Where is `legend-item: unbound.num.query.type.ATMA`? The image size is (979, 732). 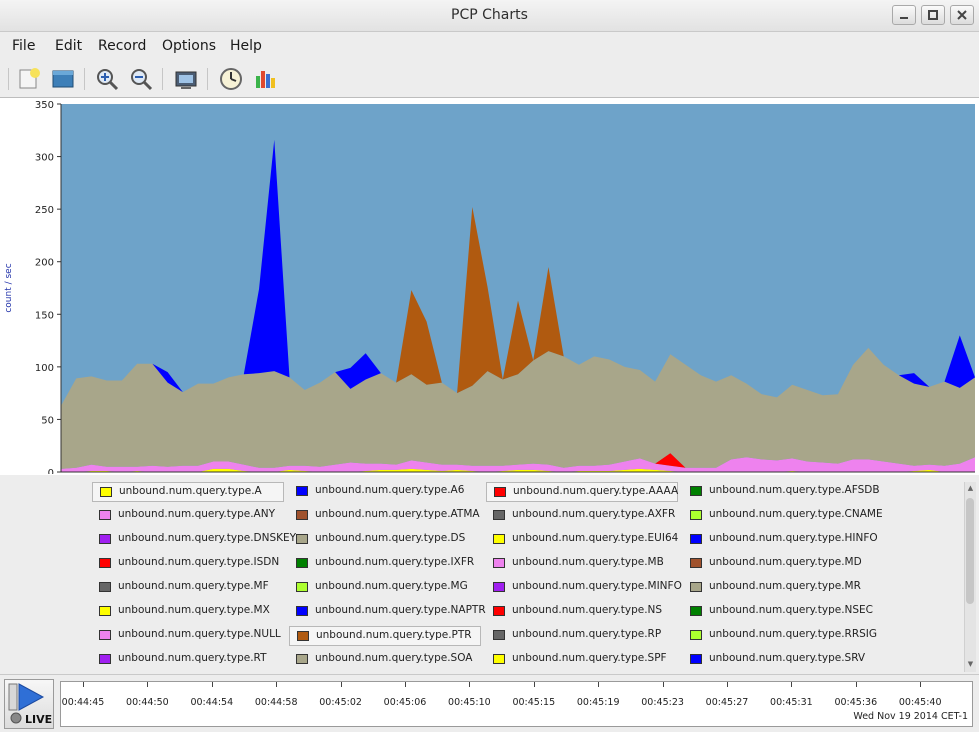
legend-item: unbound.num.query.type.ATMA is located at coordinates (385, 516).